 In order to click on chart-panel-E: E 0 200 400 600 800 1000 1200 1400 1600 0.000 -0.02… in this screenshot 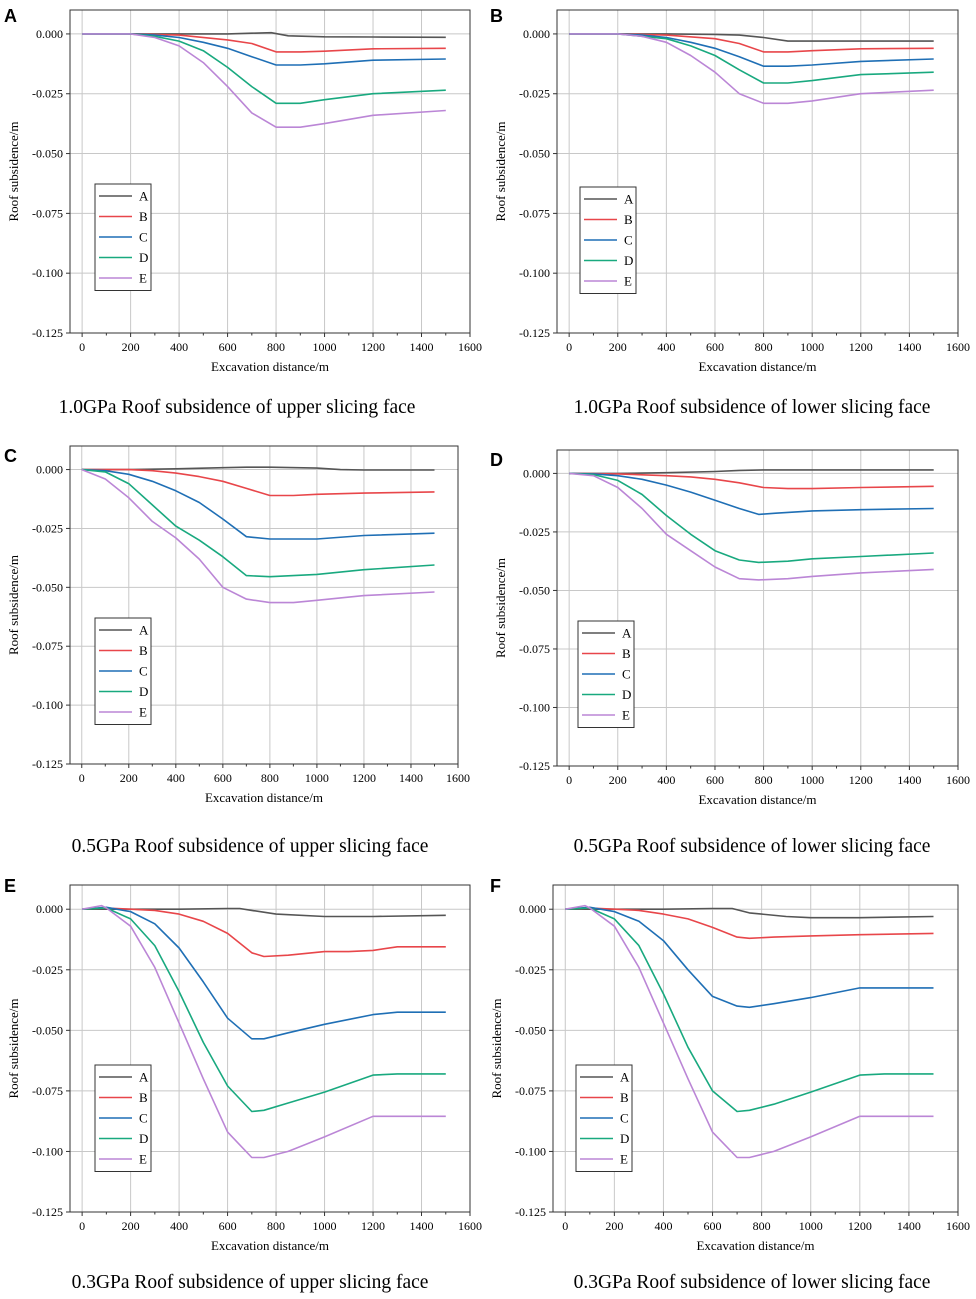, I will do `click(243, 1064)`.